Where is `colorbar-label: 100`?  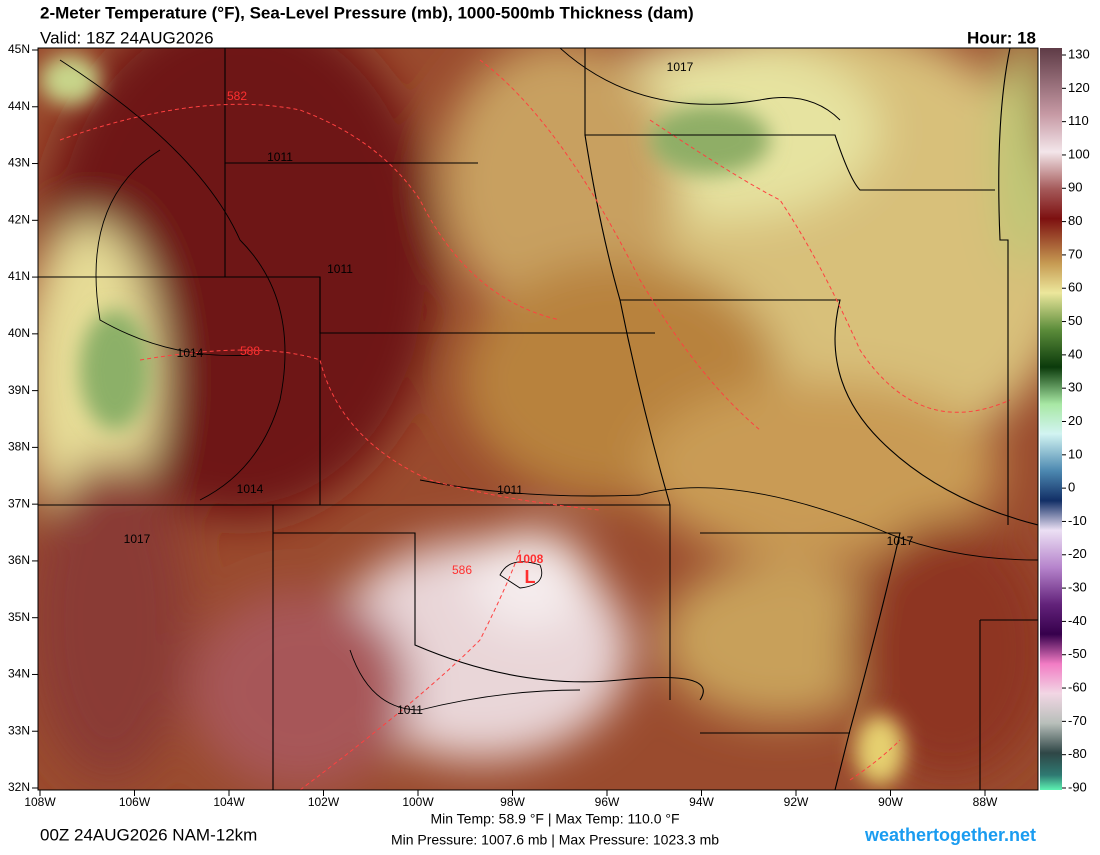
colorbar-label: 100 is located at coordinates (1079, 153).